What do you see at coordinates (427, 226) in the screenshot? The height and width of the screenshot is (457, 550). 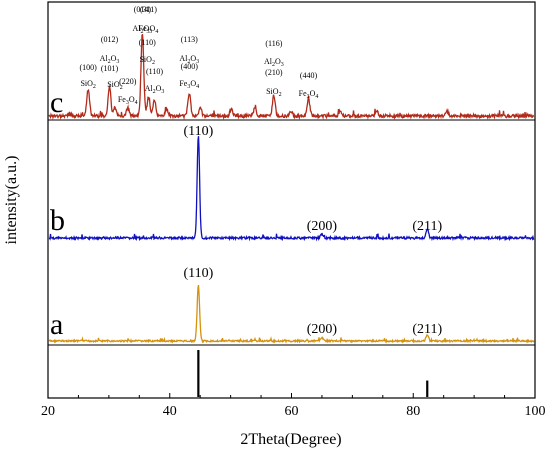 I see `peak-label-b-2: (211)` at bounding box center [427, 226].